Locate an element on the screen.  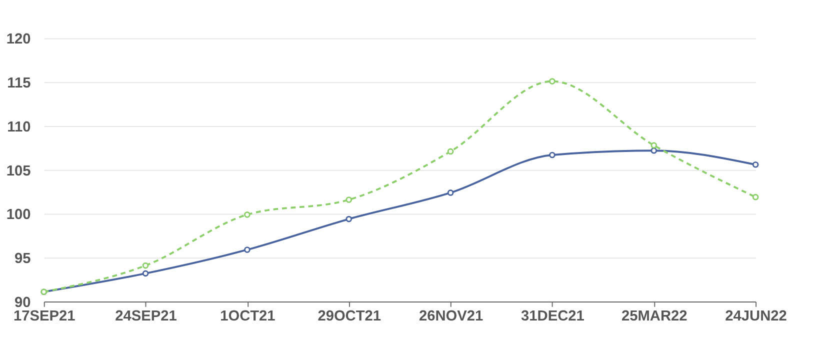
y-tick-label: 115 is located at coordinates (19, 84).